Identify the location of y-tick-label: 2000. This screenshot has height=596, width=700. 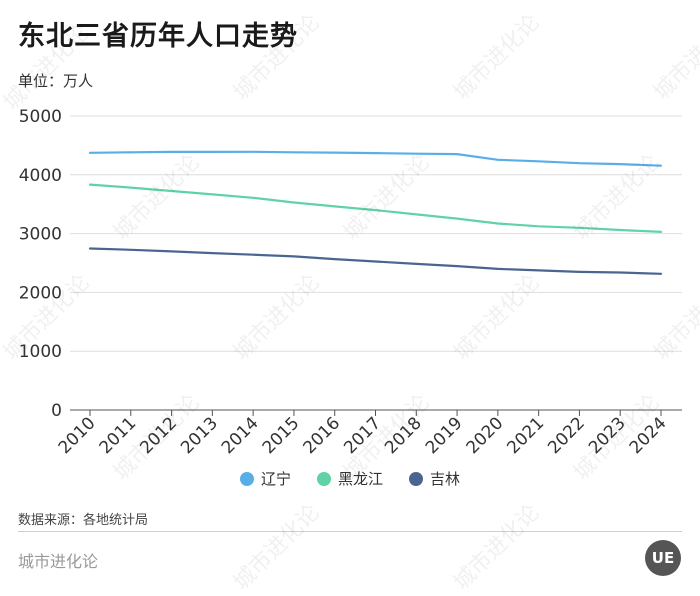
(40, 293).